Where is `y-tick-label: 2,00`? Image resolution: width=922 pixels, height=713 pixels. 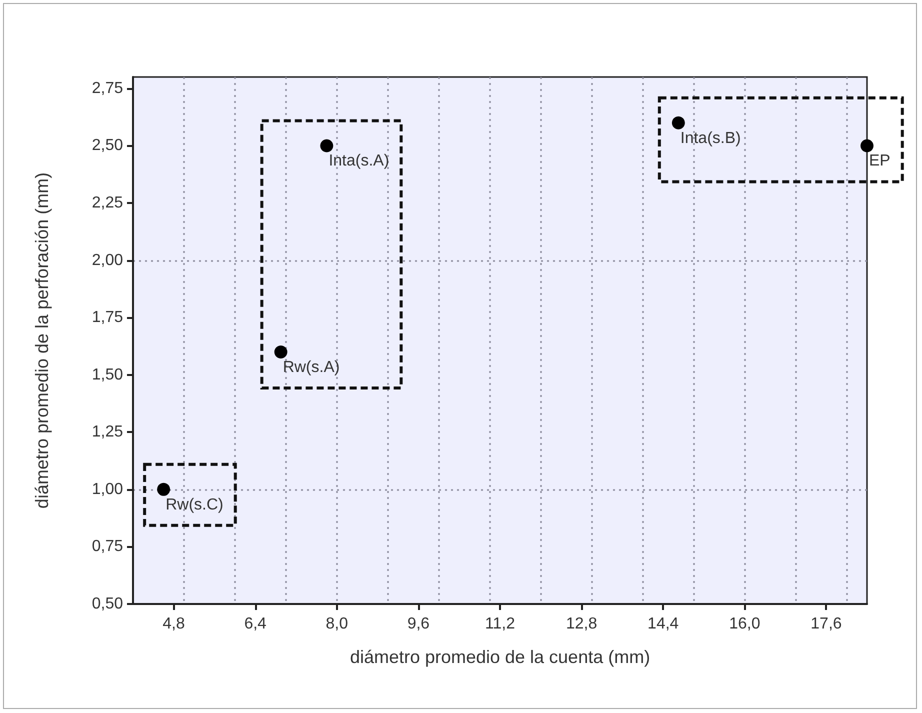 y-tick-label: 2,00 is located at coordinates (108, 260).